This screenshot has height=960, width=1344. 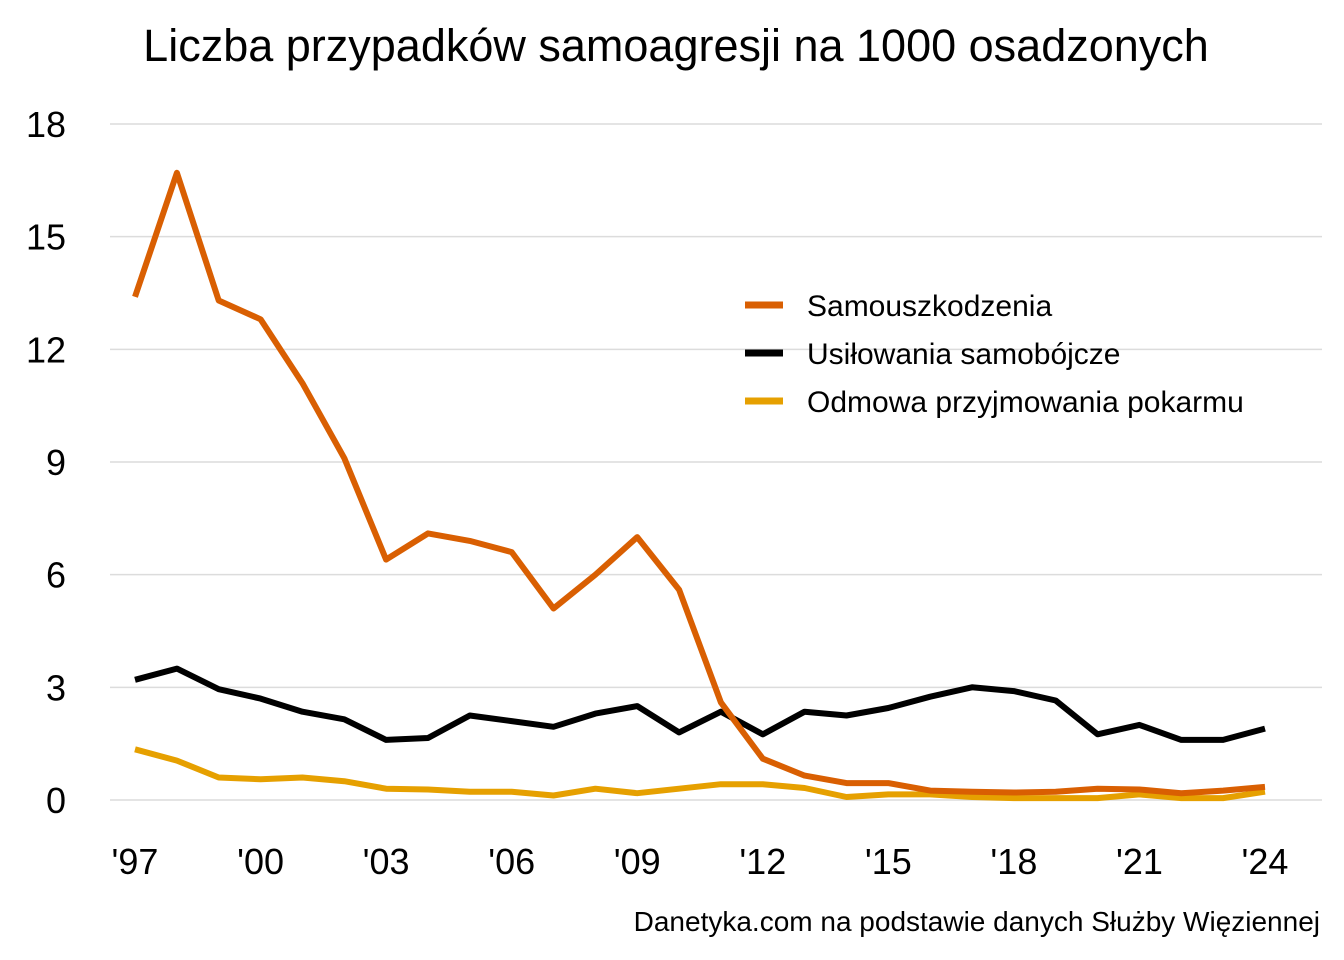 What do you see at coordinates (56, 800) in the screenshot?
I see `y-tick-label: 0` at bounding box center [56, 800].